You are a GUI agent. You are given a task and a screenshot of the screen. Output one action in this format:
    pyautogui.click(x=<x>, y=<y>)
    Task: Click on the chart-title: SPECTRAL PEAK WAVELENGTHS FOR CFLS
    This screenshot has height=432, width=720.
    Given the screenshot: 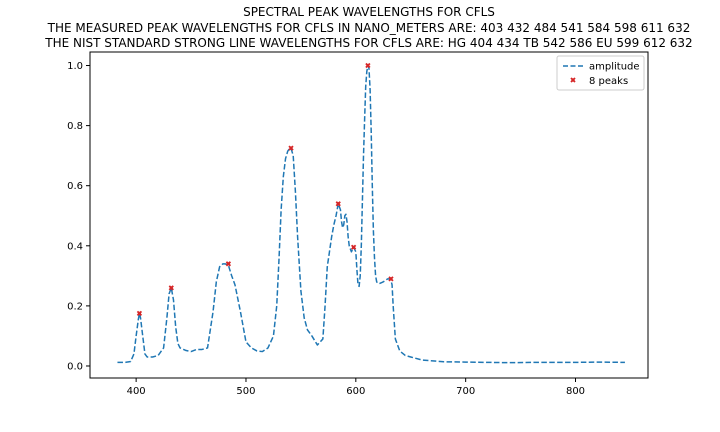 What is the action you would take?
    pyautogui.click(x=369, y=12)
    